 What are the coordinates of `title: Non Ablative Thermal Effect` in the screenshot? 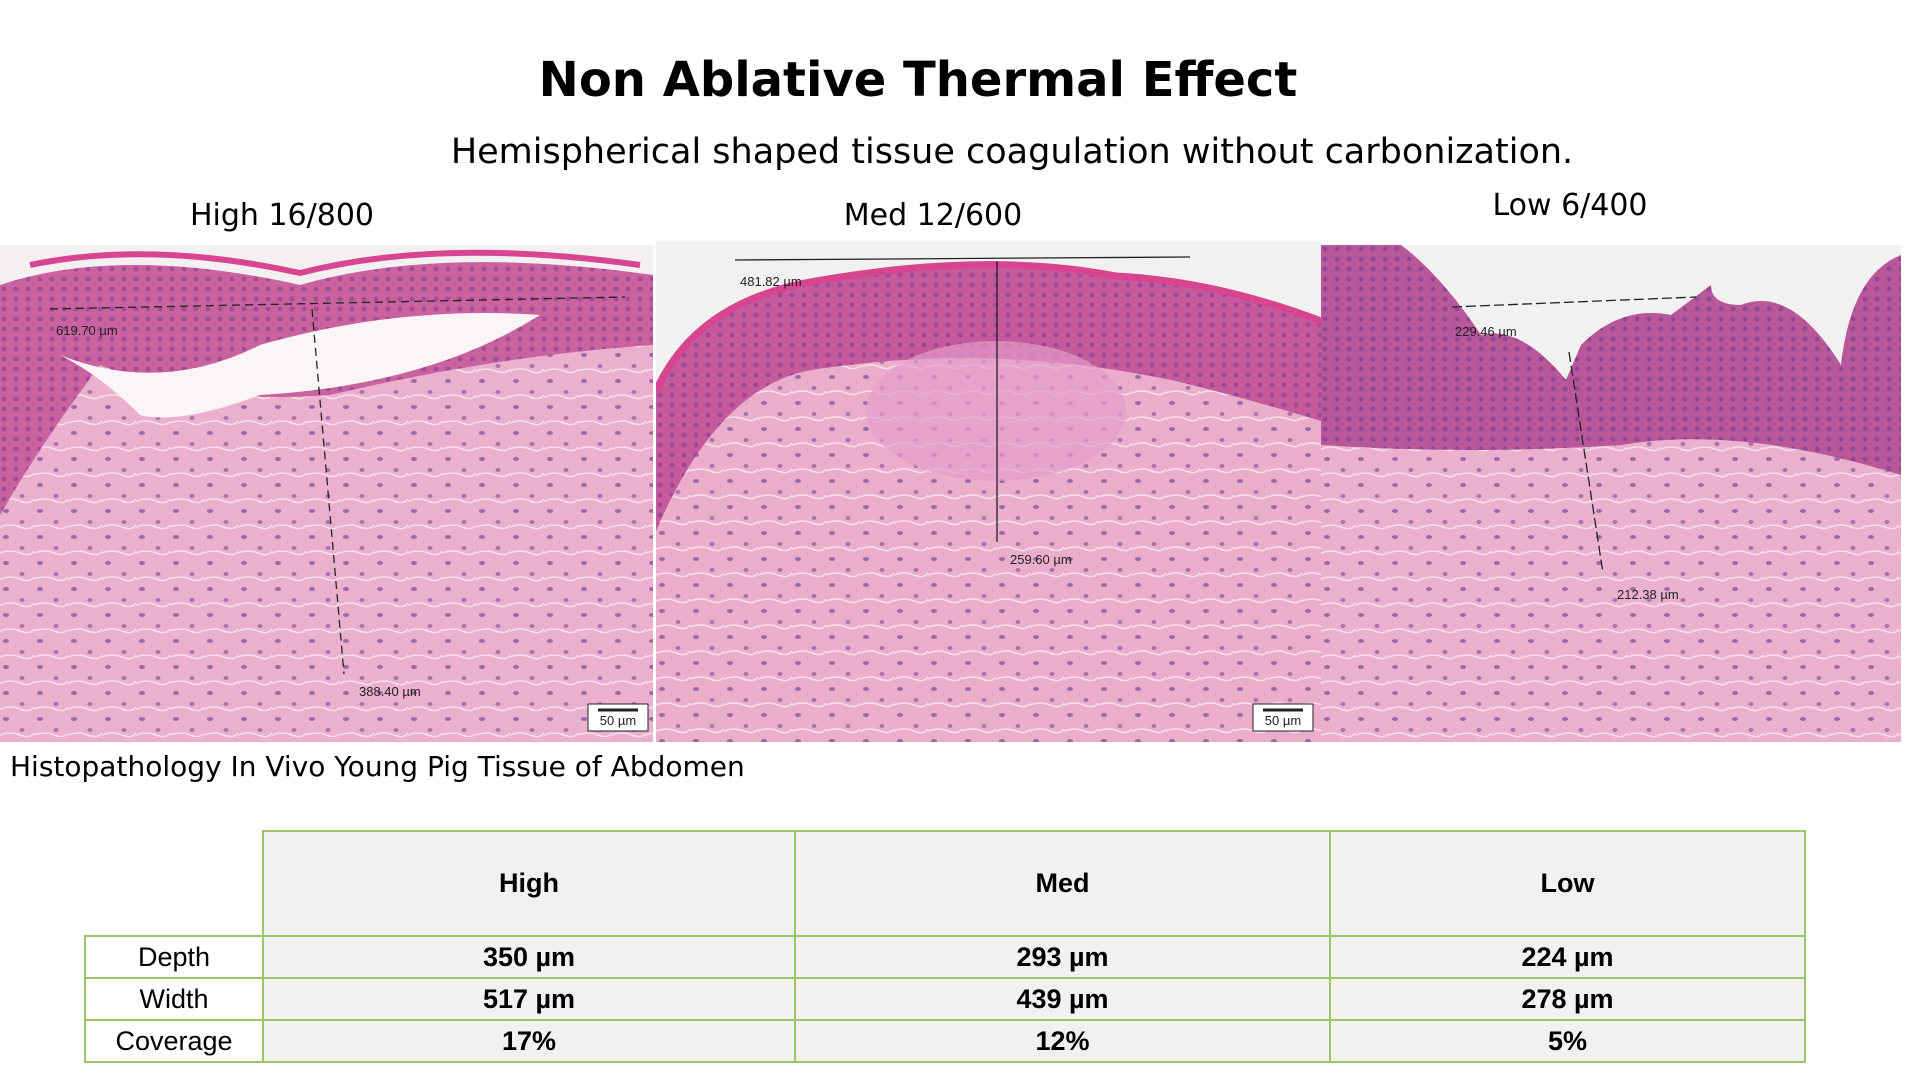 It's located at (918, 80).